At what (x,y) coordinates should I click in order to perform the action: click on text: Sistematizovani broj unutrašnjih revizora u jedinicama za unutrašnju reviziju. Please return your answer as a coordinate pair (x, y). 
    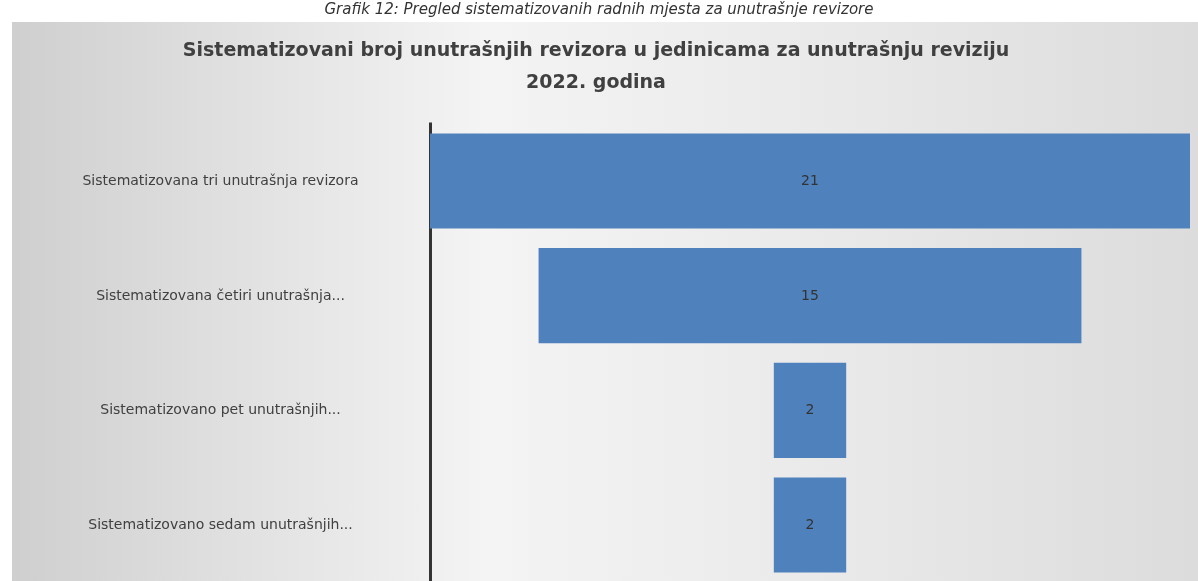
    Looking at the image, I should click on (596, 49).